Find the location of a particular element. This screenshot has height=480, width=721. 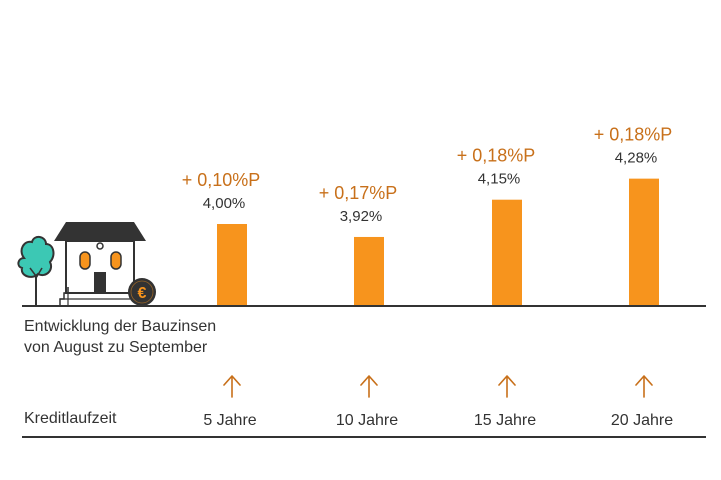

illustration: € is located at coordinates (86, 264).